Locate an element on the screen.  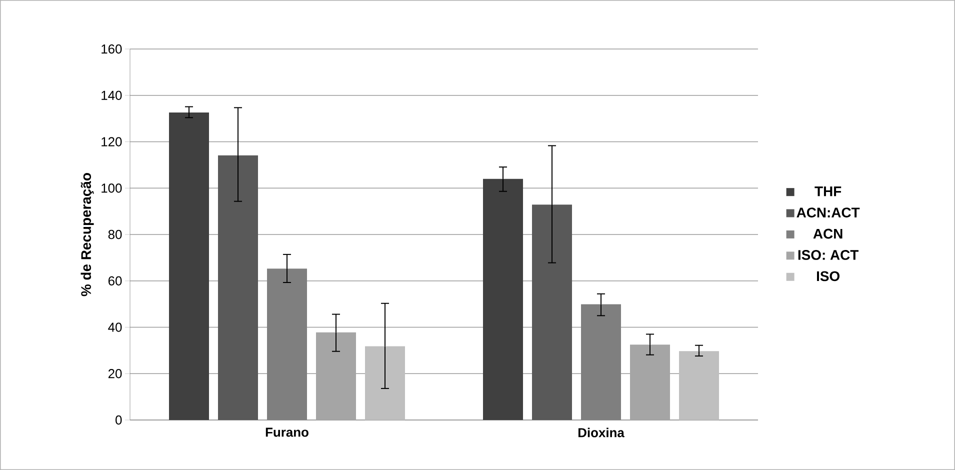
y-axis-title: % de Recuperação is located at coordinates (87, 234).